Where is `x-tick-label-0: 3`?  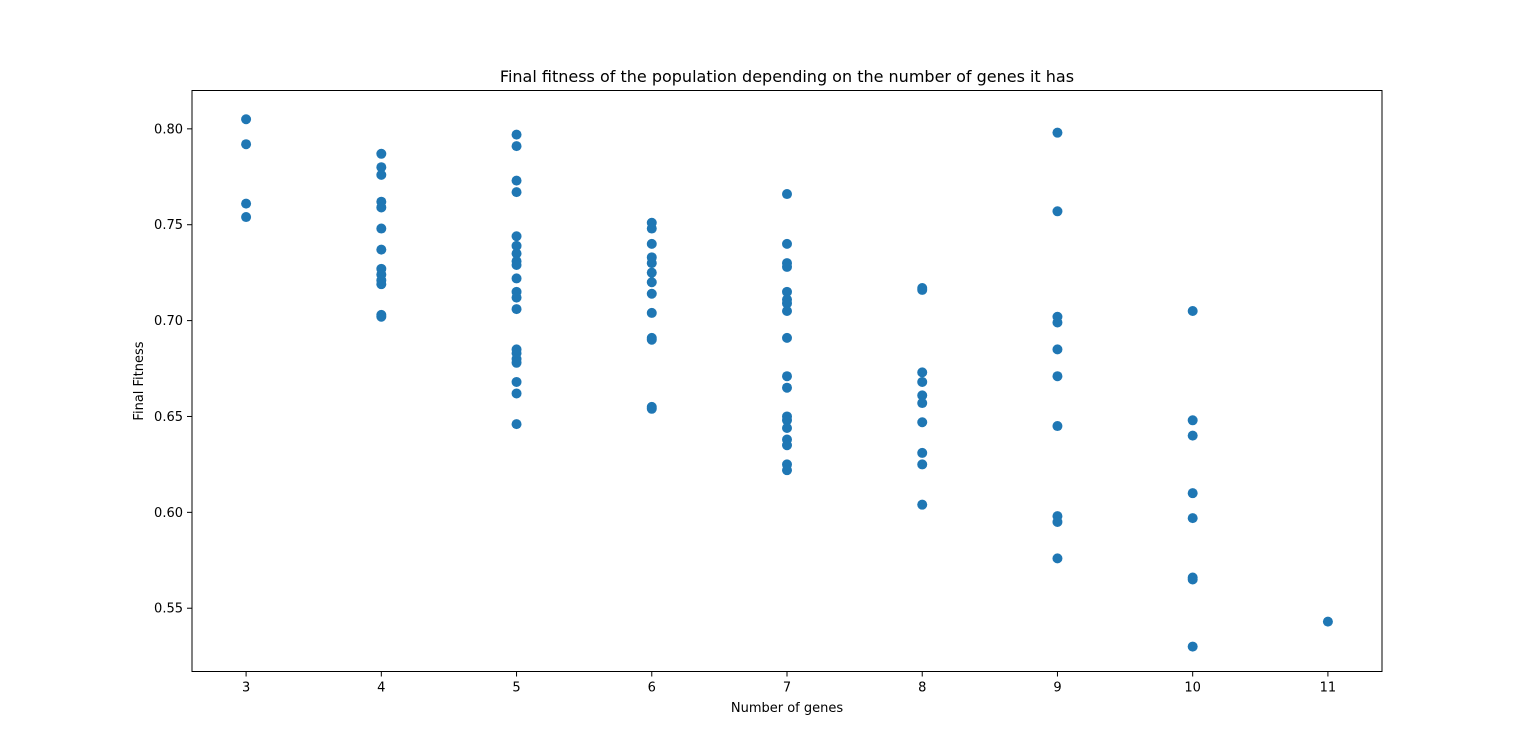 x-tick-label-0: 3 is located at coordinates (246, 688).